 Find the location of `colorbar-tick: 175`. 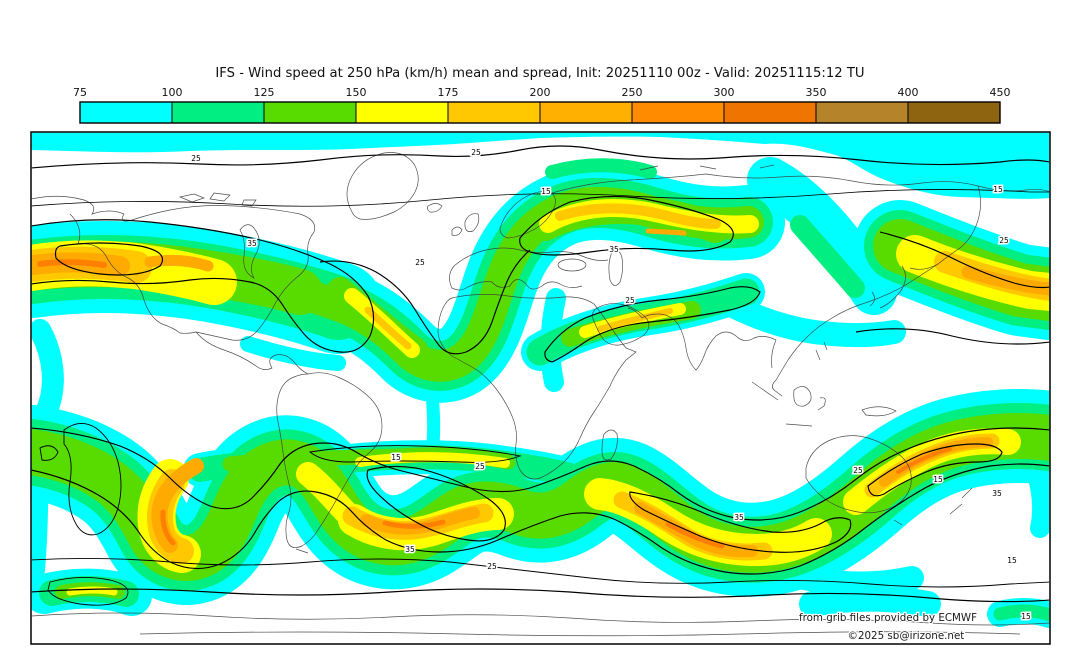

colorbar-tick: 175 is located at coordinates (448, 92).